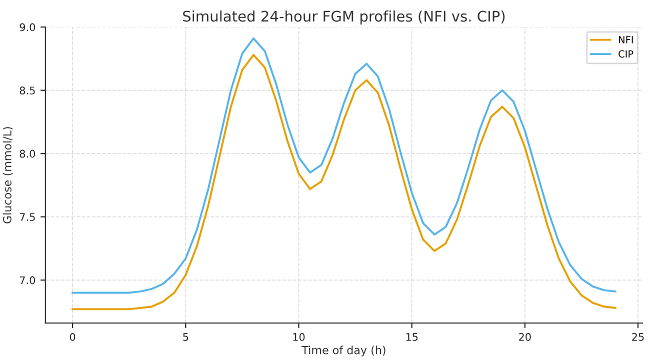 This screenshot has width=649, height=361. I want to click on legend-label: CIP, so click(626, 54).